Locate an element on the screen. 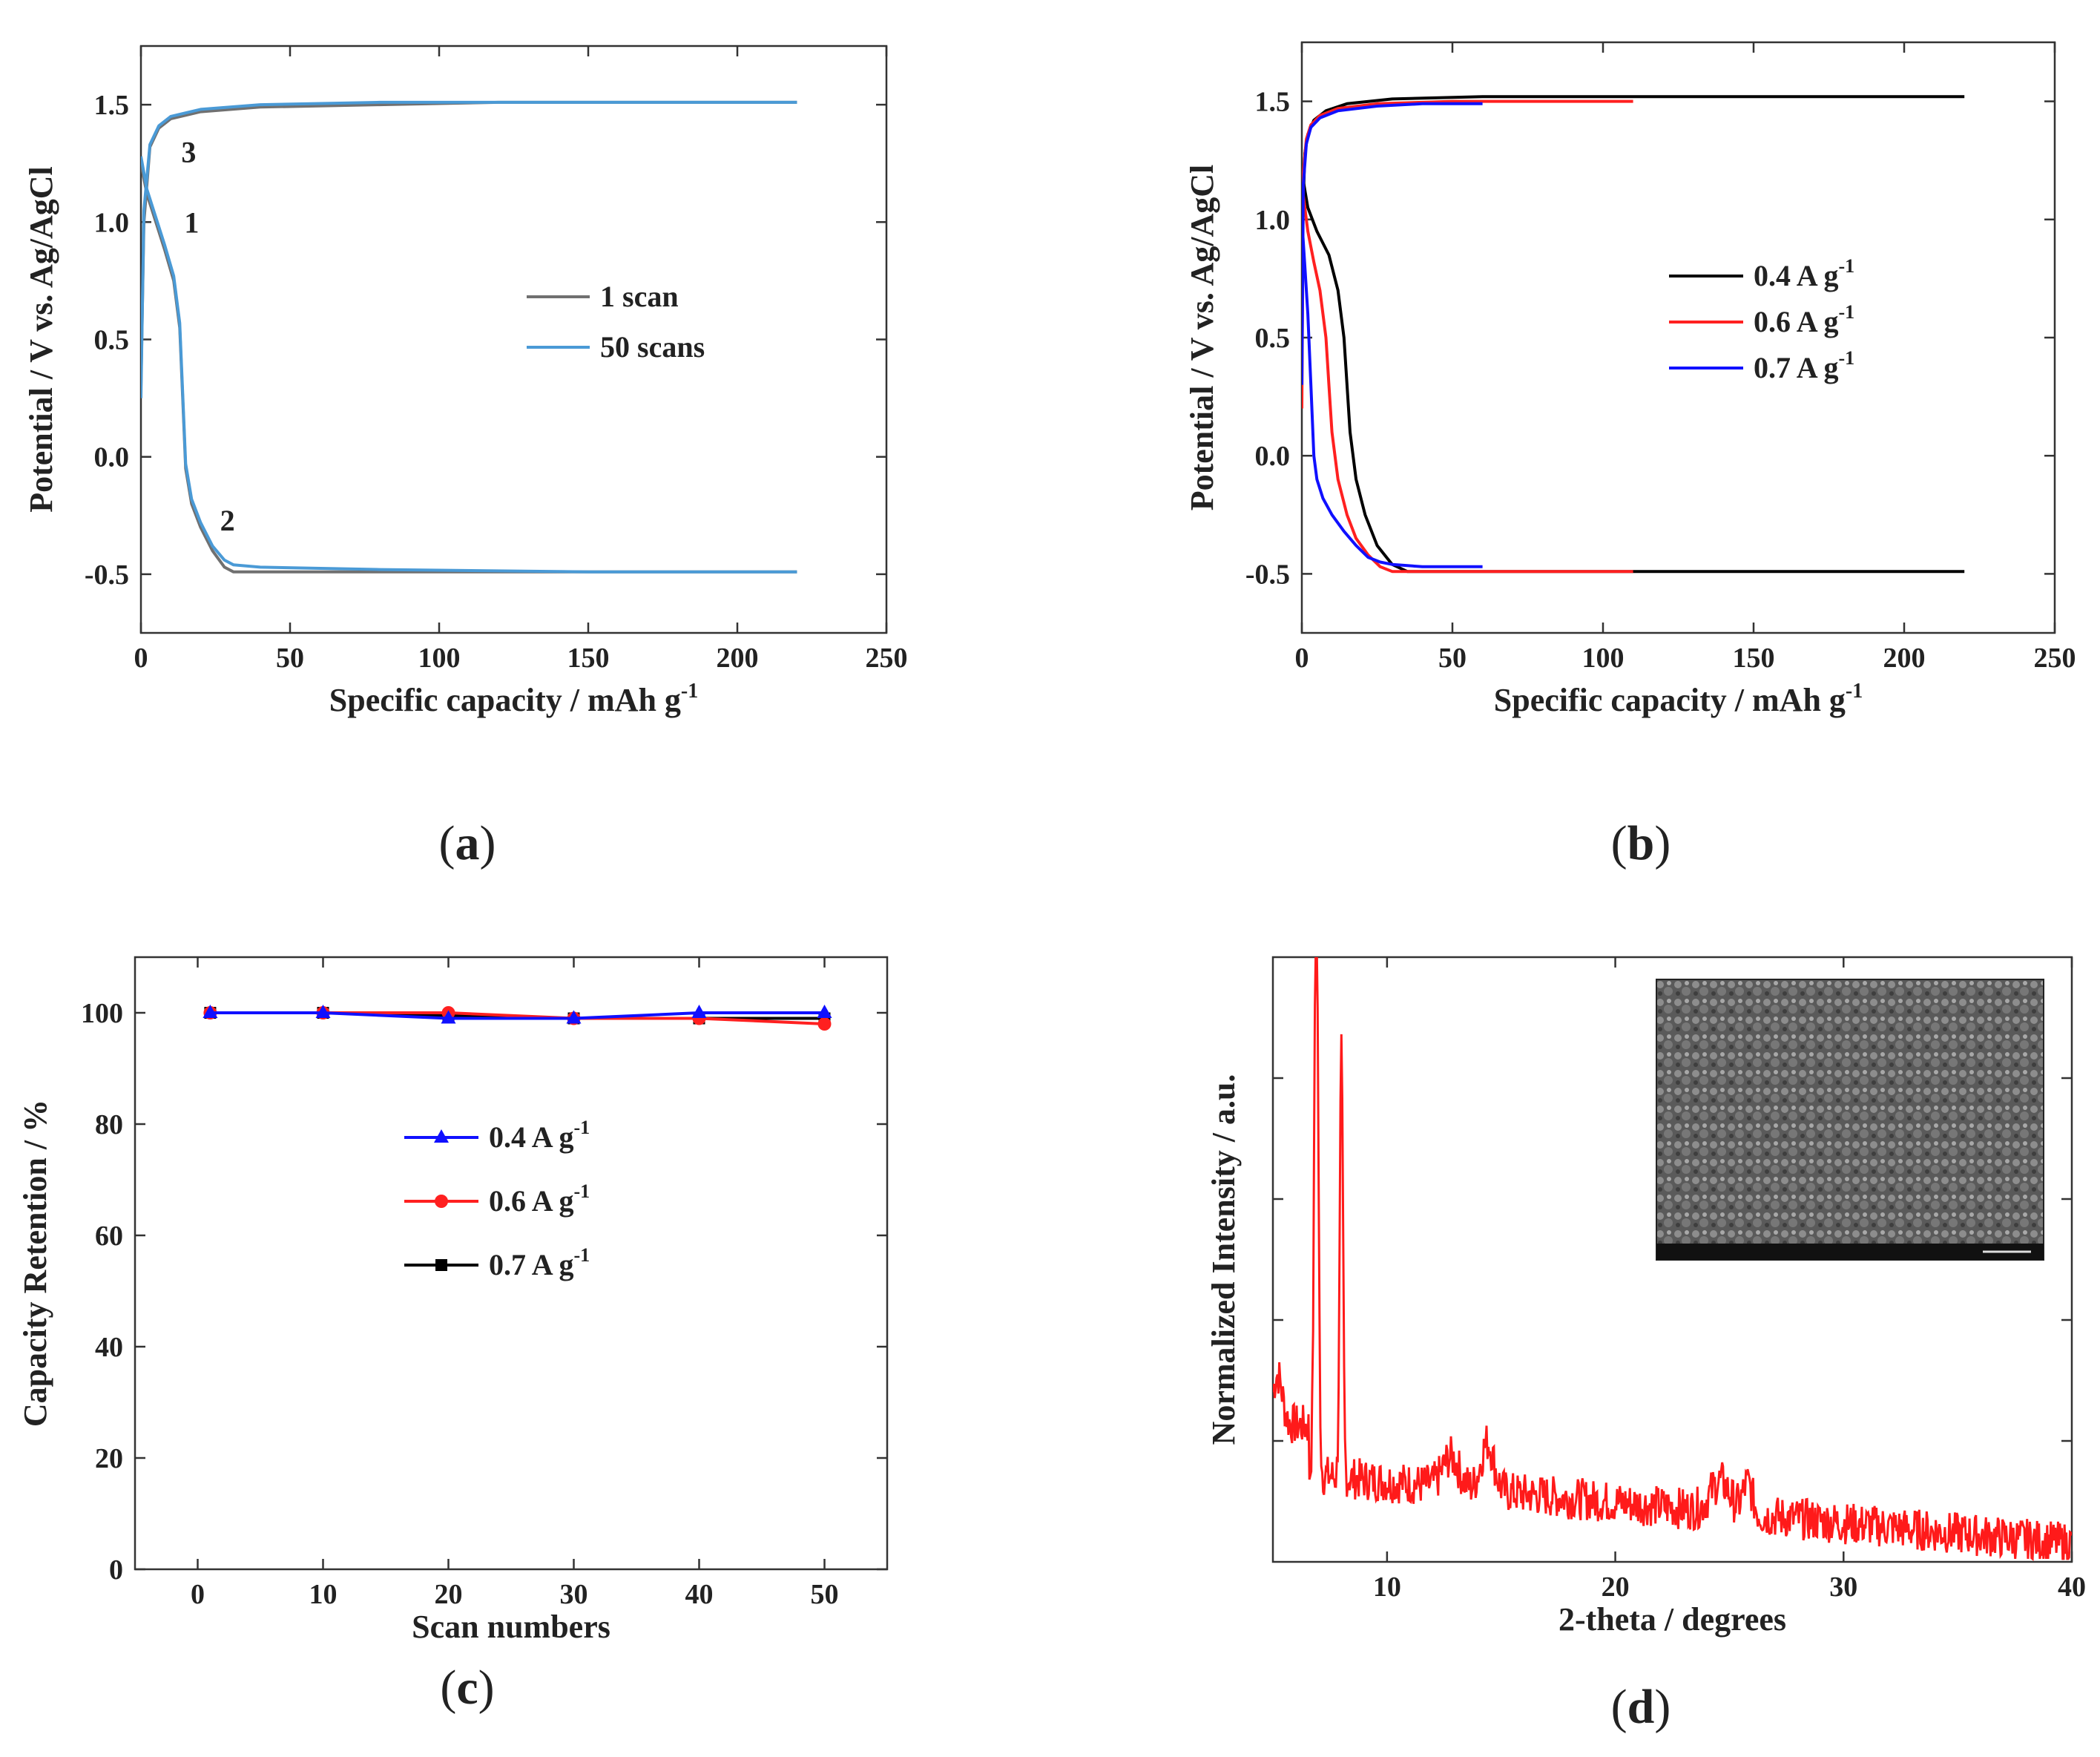  sem-inset is located at coordinates (1850, 1120).